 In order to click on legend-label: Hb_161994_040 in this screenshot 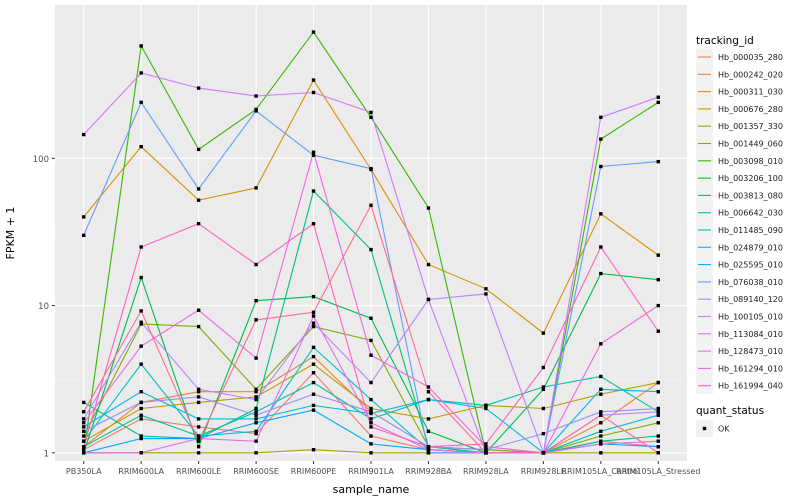, I will do `click(750, 386)`.